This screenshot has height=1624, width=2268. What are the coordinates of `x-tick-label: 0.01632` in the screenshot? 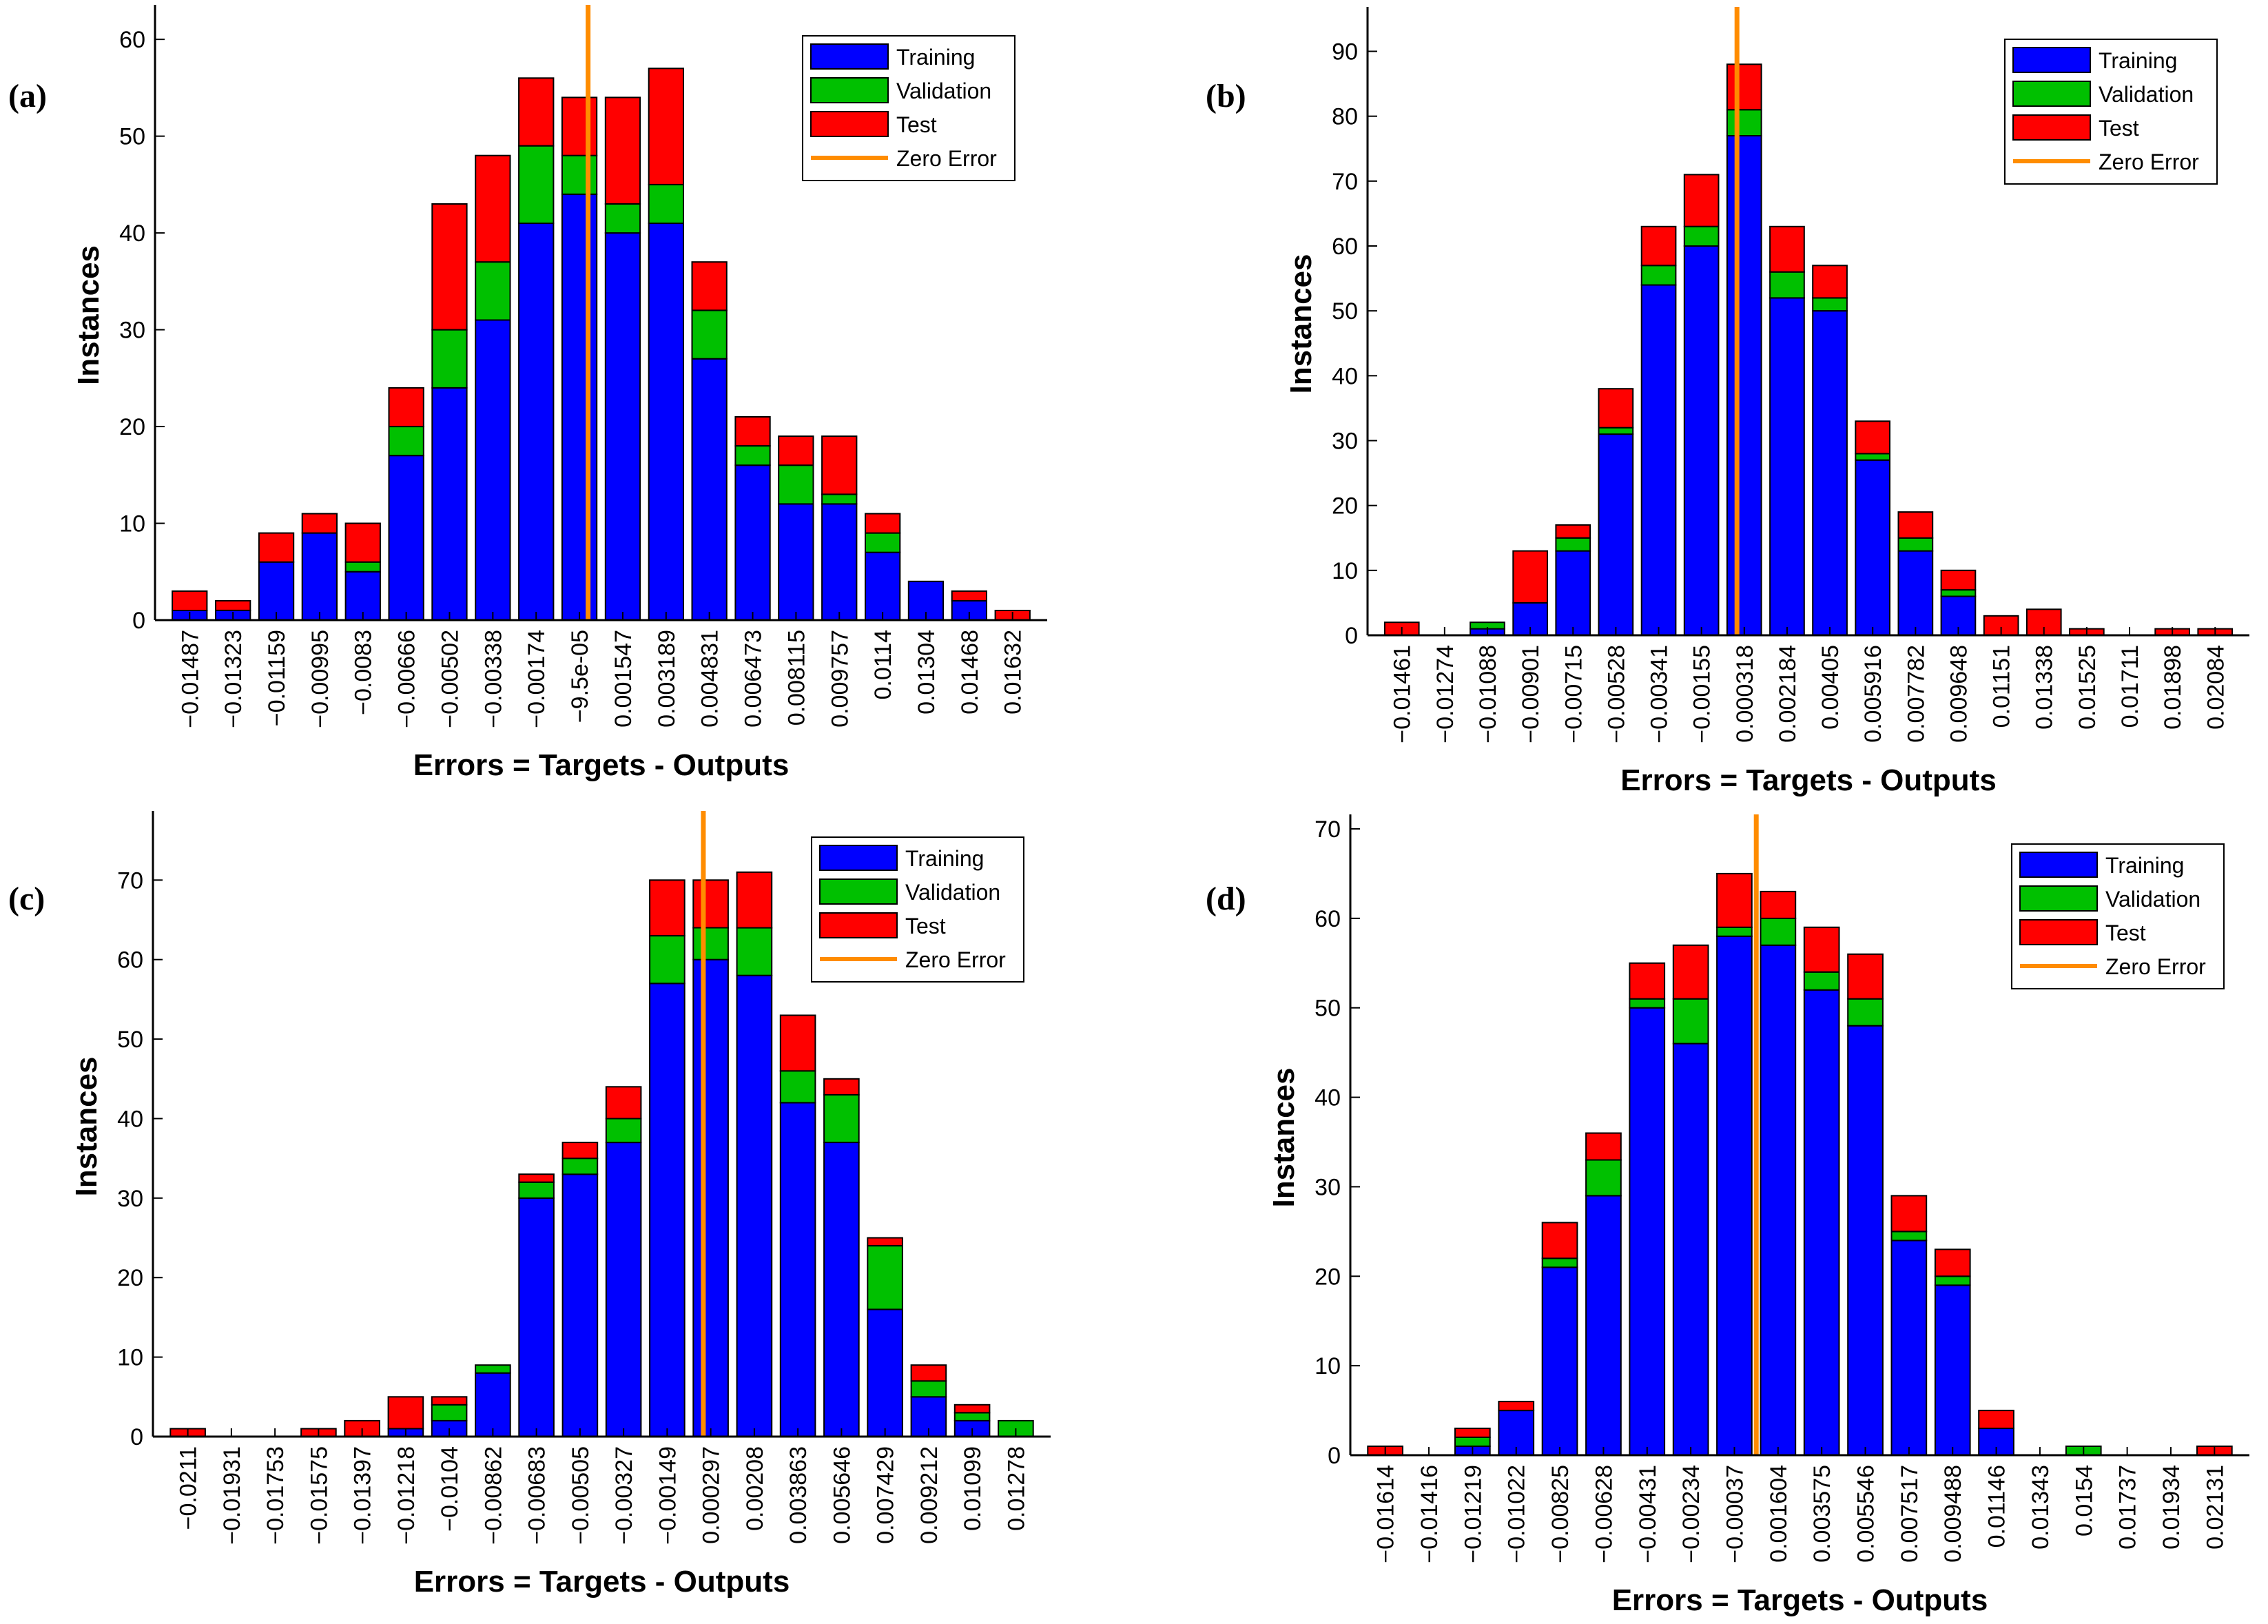 It's located at (1013, 673).